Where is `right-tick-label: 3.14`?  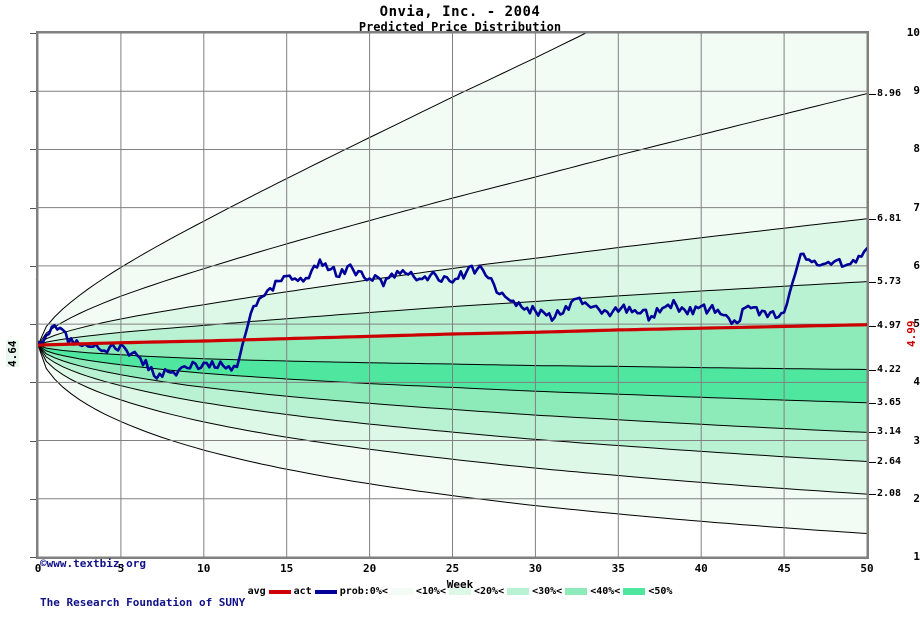
right-tick-label: 3.14 is located at coordinates (889, 432).